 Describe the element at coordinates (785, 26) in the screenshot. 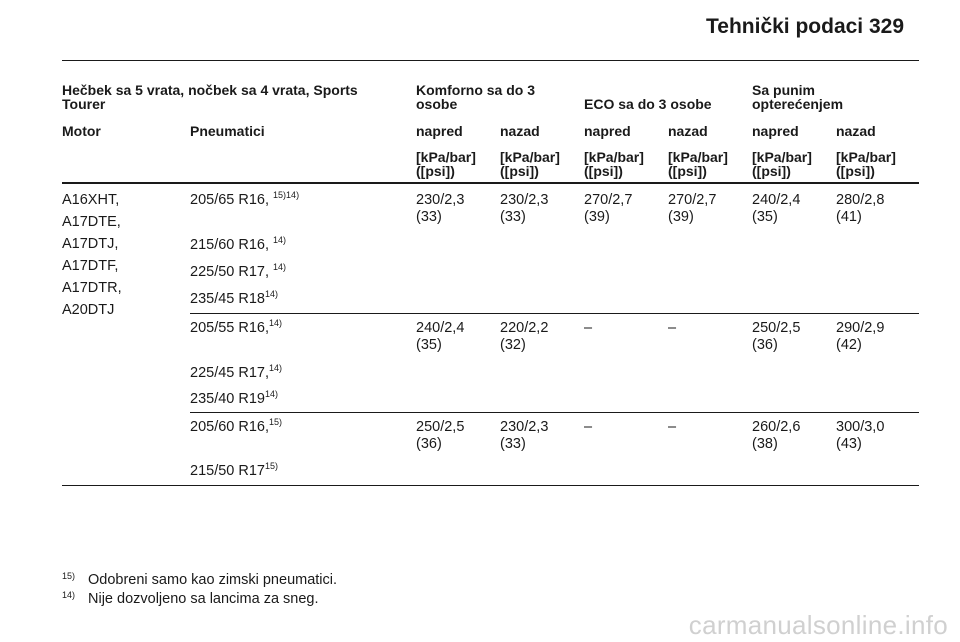

I see `page-title: Tehnički podaci` at that location.